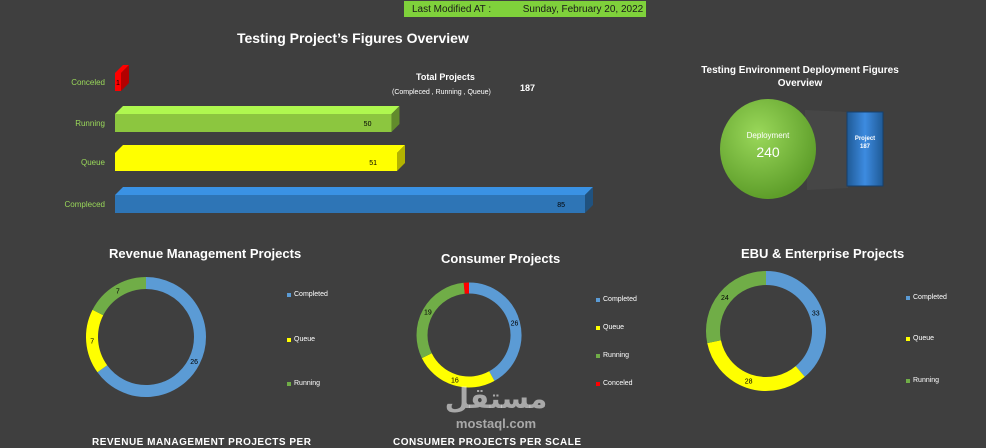  What do you see at coordinates (428, 313) in the screenshot?
I see `consumer-label-running: 19` at bounding box center [428, 313].